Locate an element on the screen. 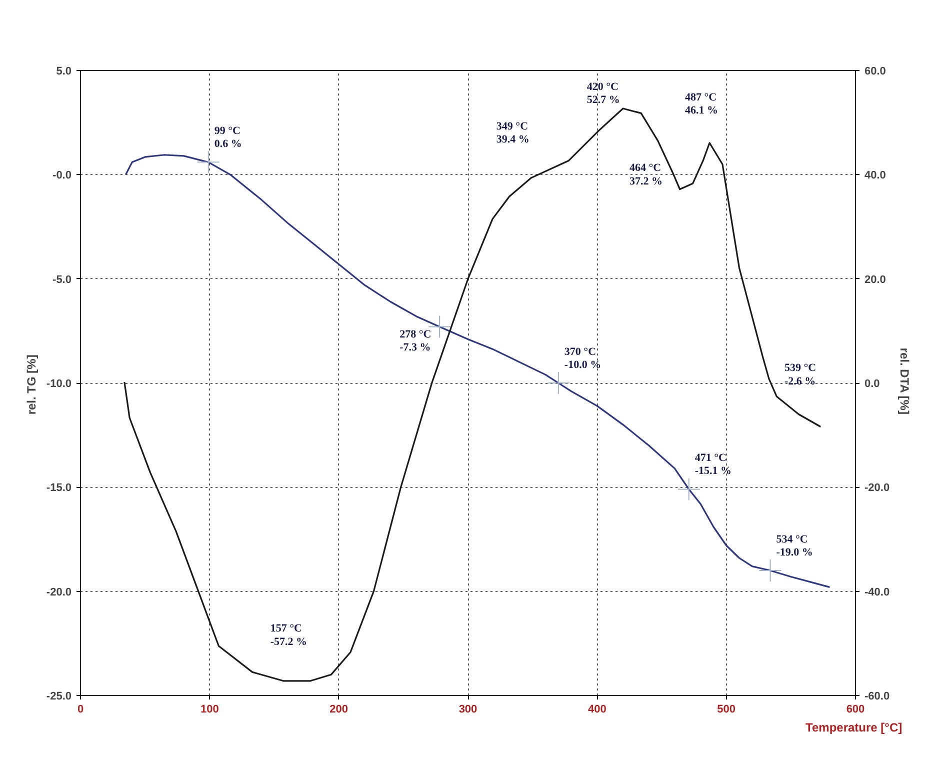 This screenshot has height=763, width=943. y2-tick-label: 20.0 is located at coordinates (875, 280).